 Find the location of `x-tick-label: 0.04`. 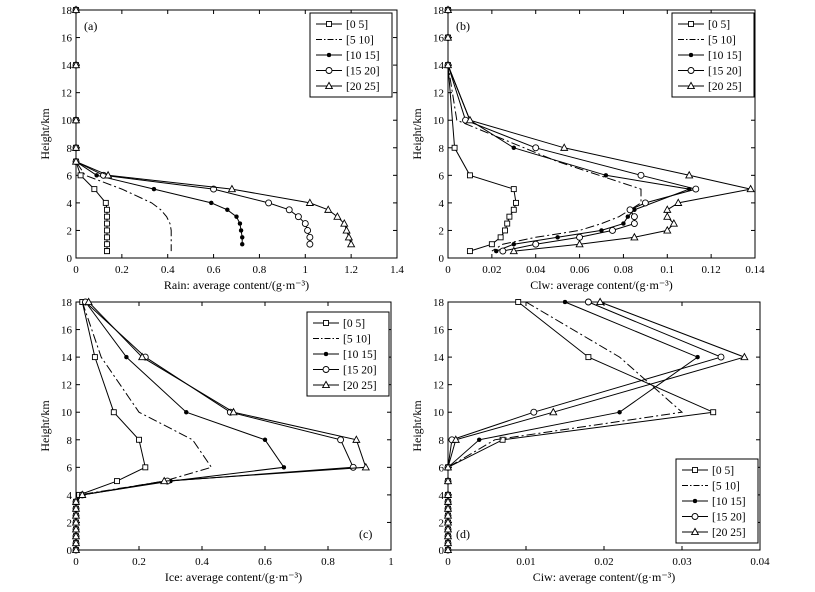

x-tick-label: 0.04 is located at coordinates (536, 270).